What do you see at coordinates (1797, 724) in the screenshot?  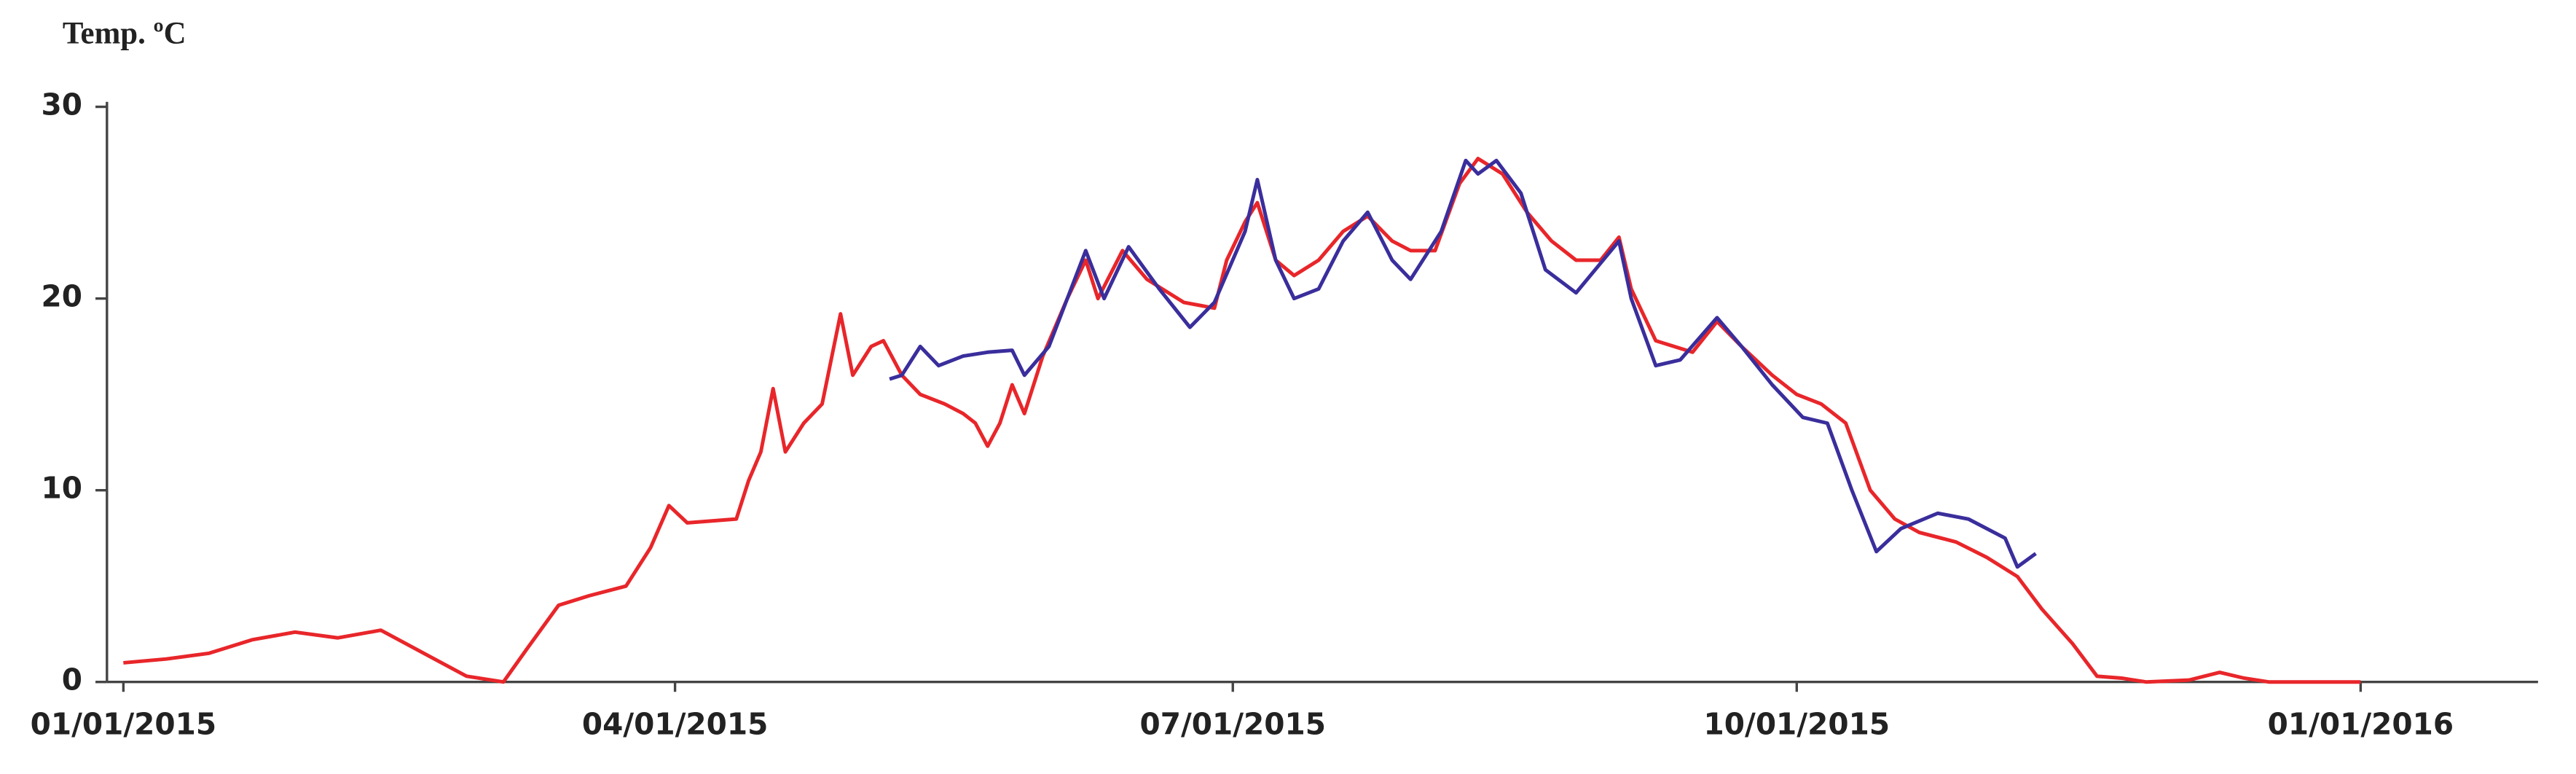 I see `x-tick-label: 10/01/2015` at bounding box center [1797, 724].